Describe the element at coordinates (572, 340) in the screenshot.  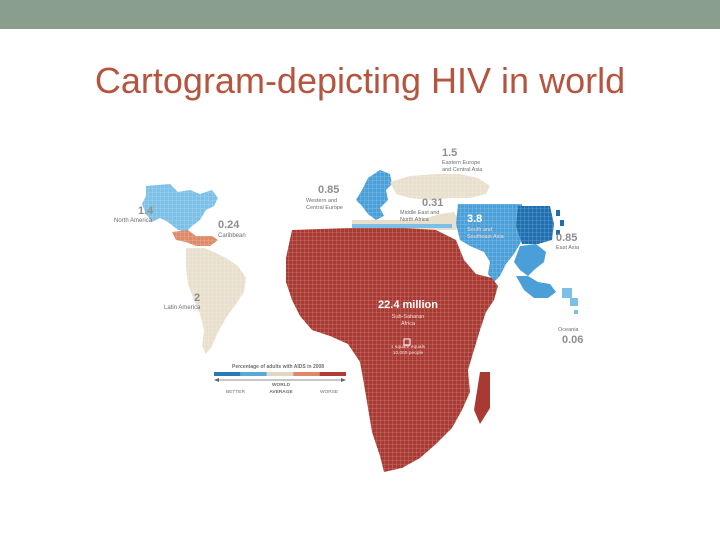
I see `oceania-value: 0.06` at that location.